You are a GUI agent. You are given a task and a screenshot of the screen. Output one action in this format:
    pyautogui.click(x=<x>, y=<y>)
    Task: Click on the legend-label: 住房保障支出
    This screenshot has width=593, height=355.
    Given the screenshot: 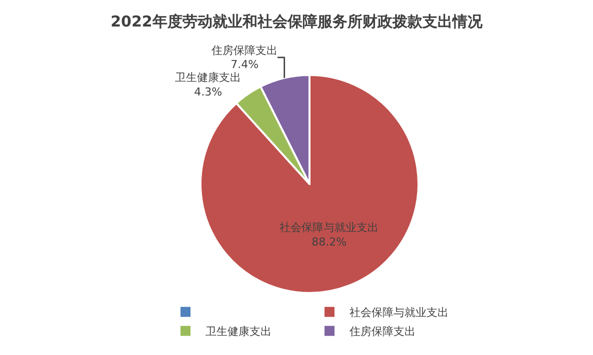 What is the action you would take?
    pyautogui.click(x=383, y=331)
    